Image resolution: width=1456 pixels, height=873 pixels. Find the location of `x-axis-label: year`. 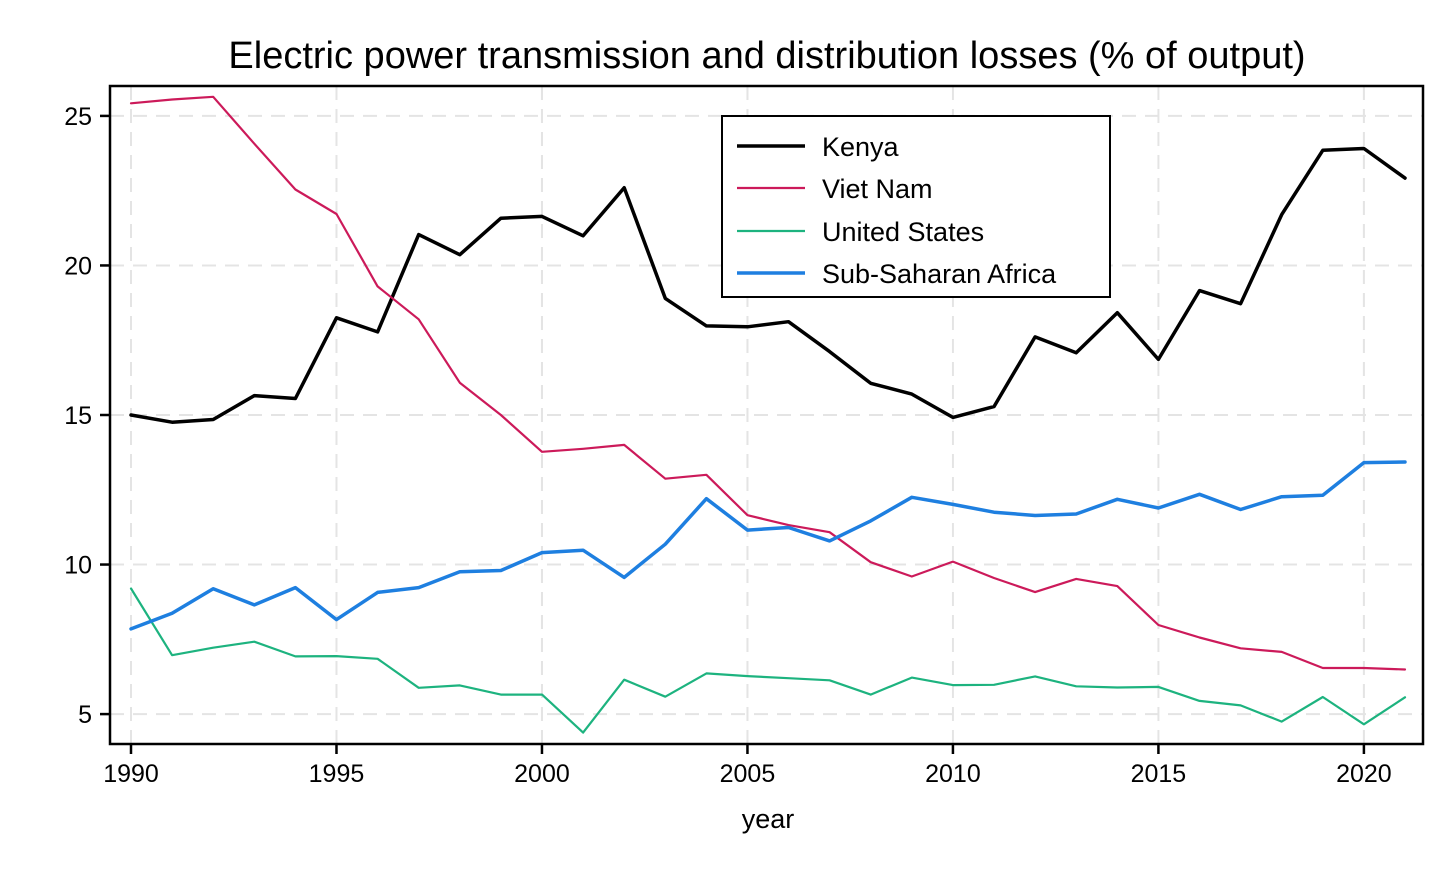

x-axis-label: year is located at coordinates (768, 819).